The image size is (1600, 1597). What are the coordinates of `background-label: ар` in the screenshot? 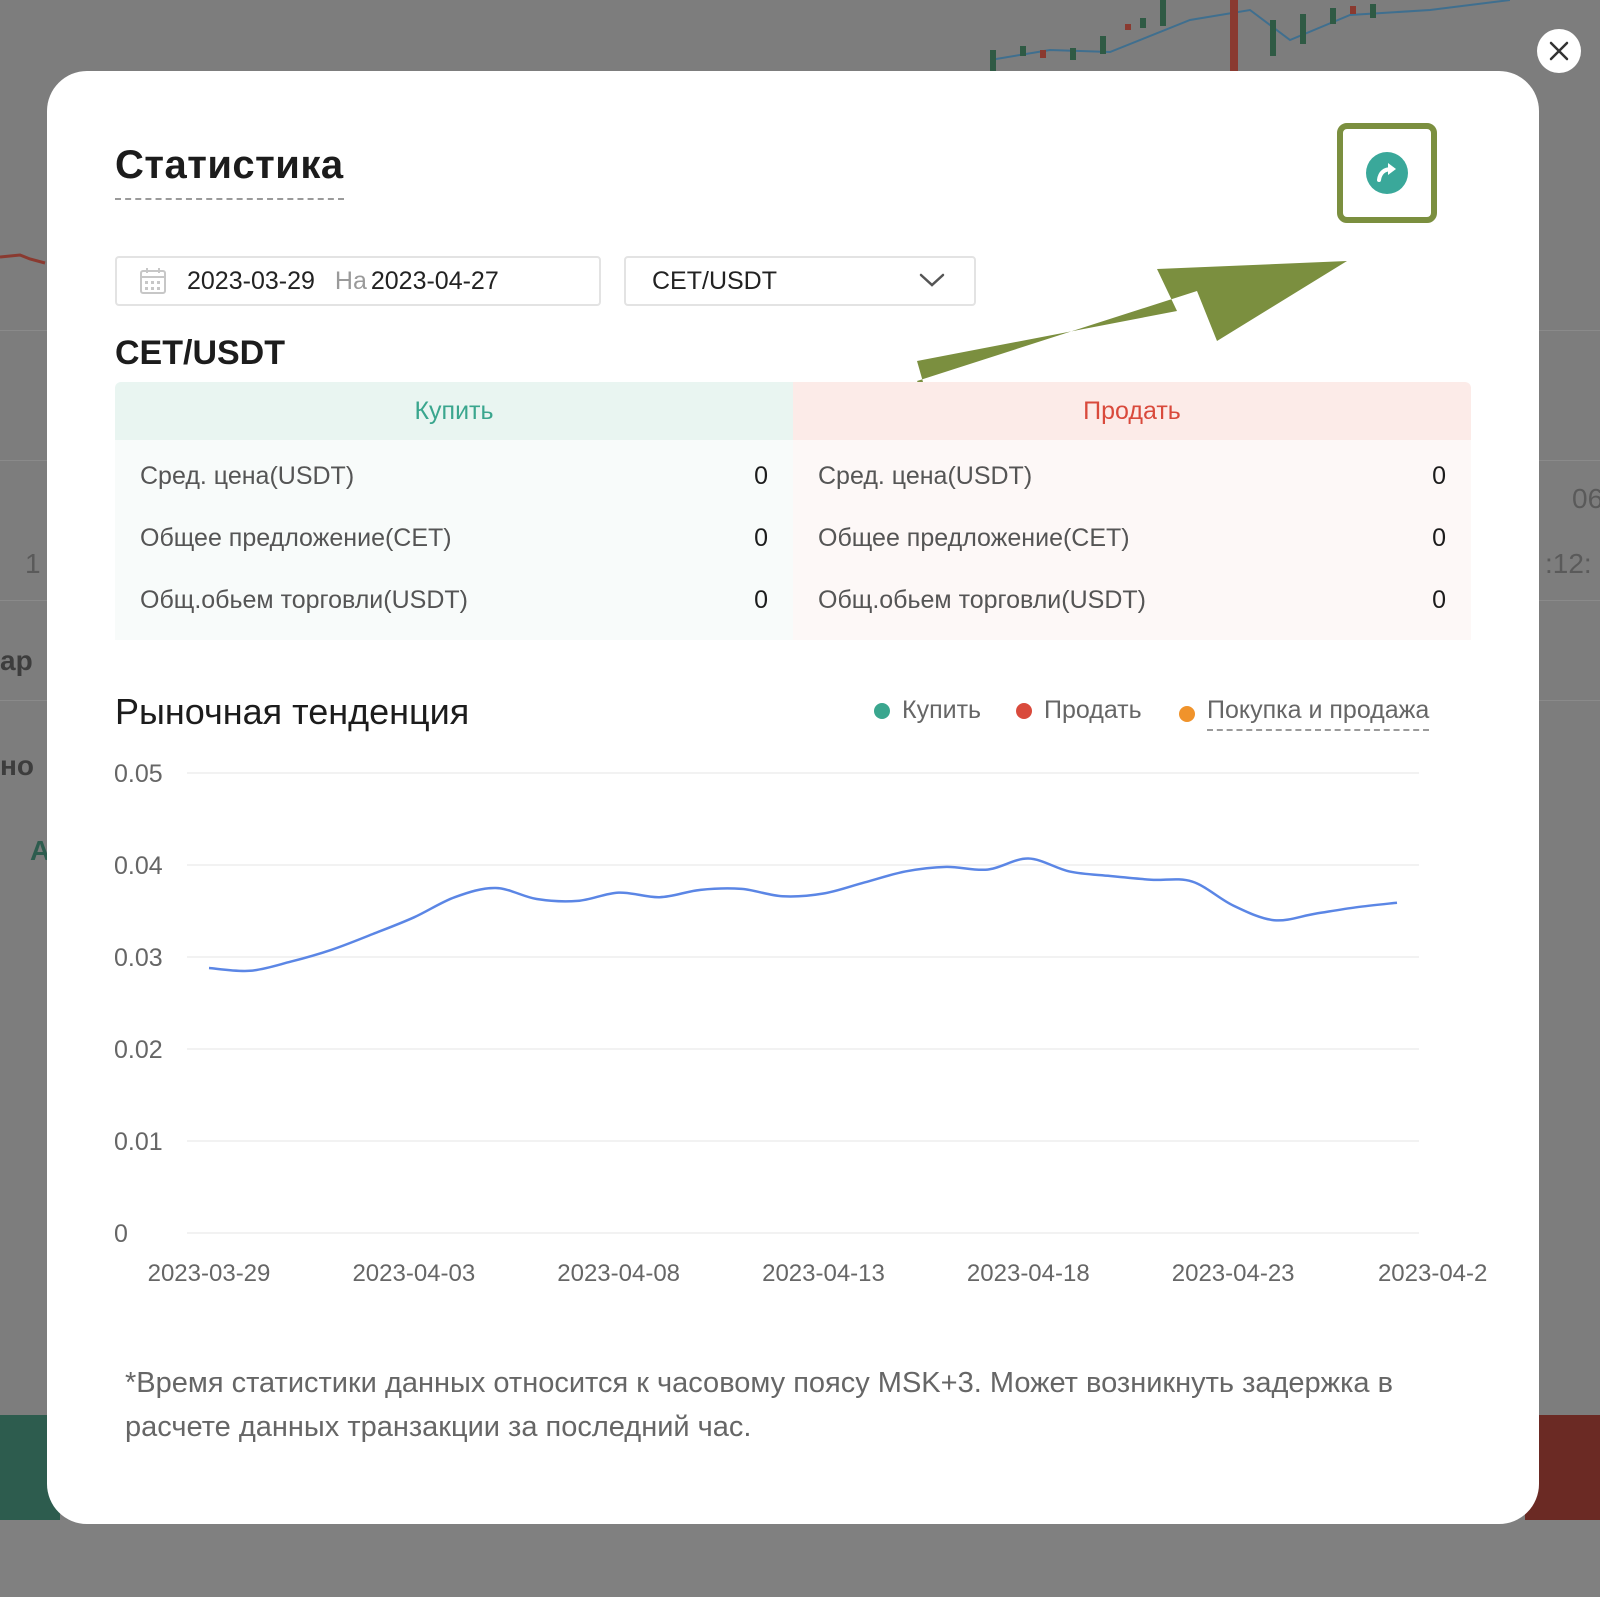 It's located at (16, 660).